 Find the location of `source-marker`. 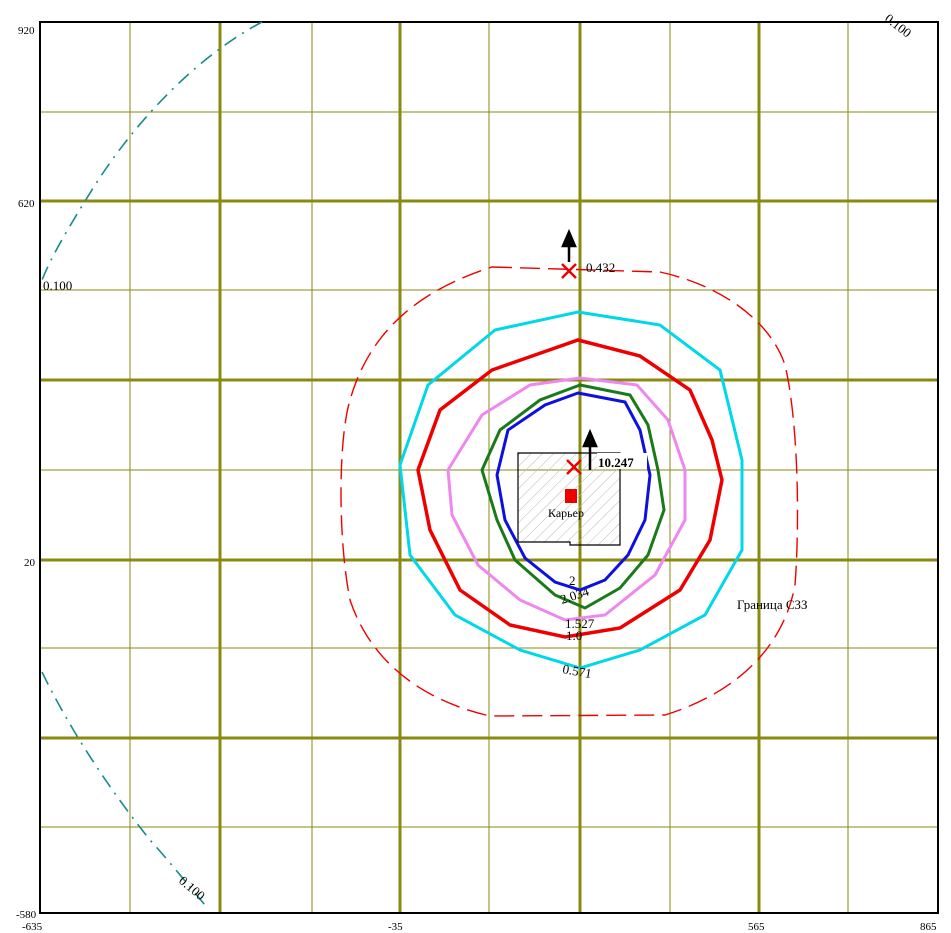

source-marker is located at coordinates (571, 496).